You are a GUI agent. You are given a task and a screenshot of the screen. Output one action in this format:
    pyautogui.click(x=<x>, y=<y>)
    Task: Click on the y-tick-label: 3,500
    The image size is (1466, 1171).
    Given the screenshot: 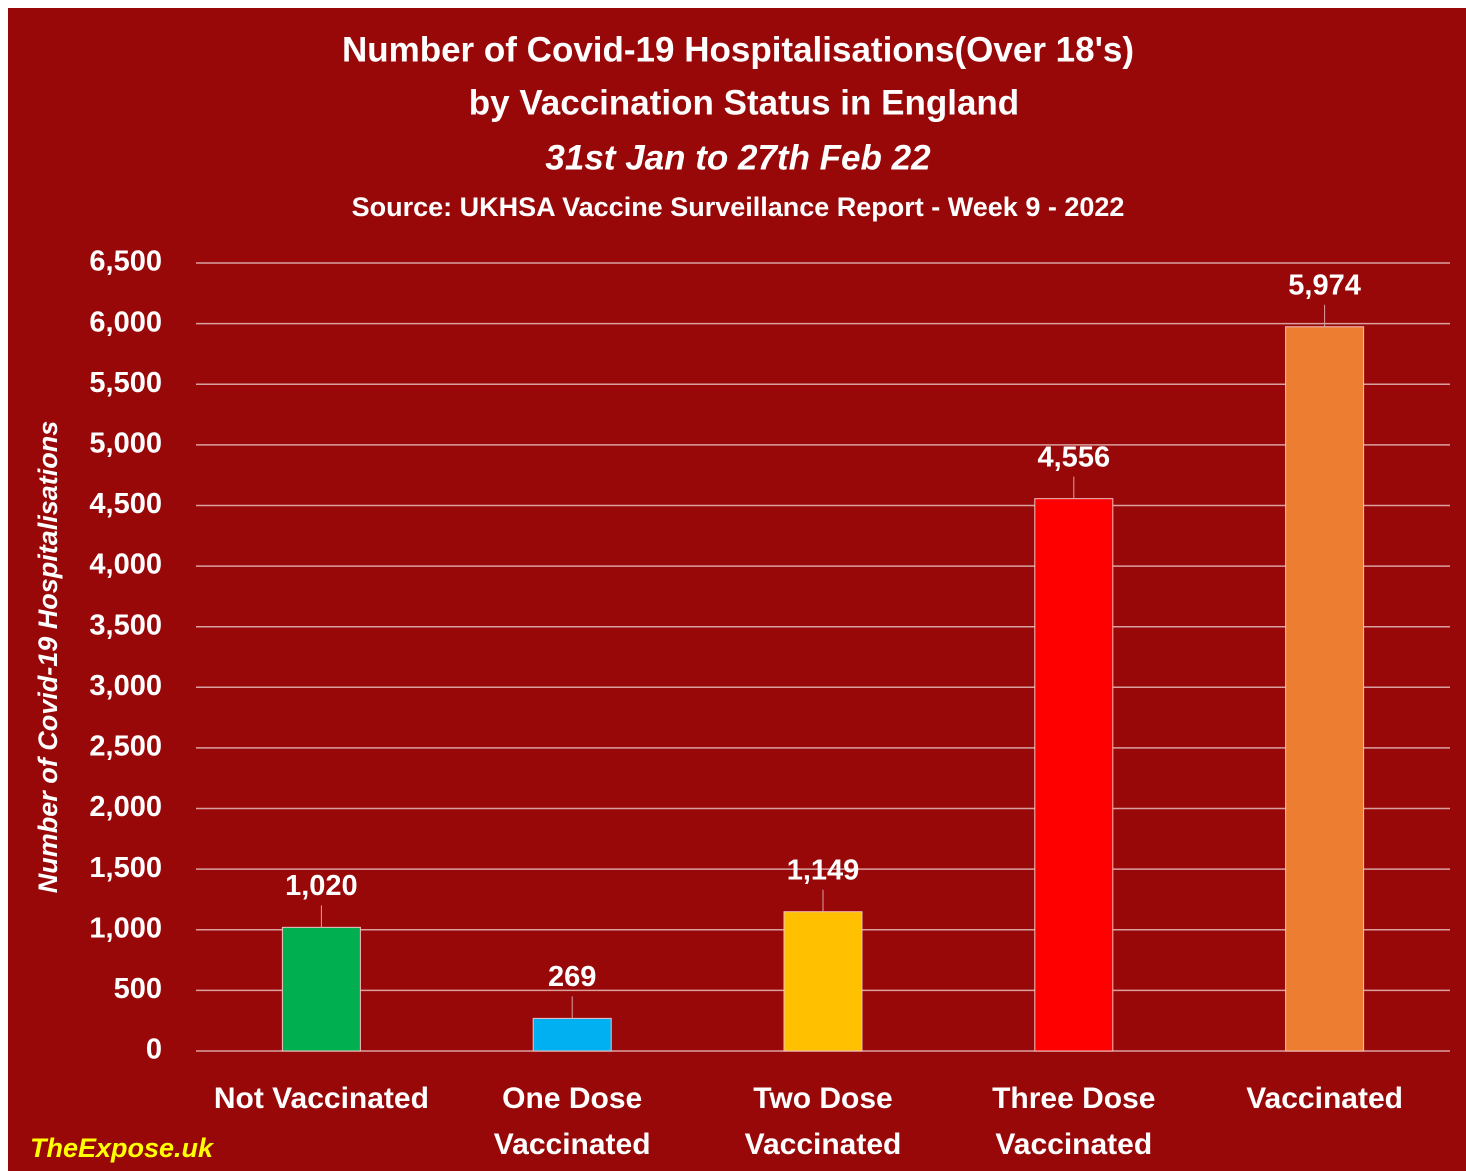 What is the action you would take?
    pyautogui.click(x=125, y=625)
    